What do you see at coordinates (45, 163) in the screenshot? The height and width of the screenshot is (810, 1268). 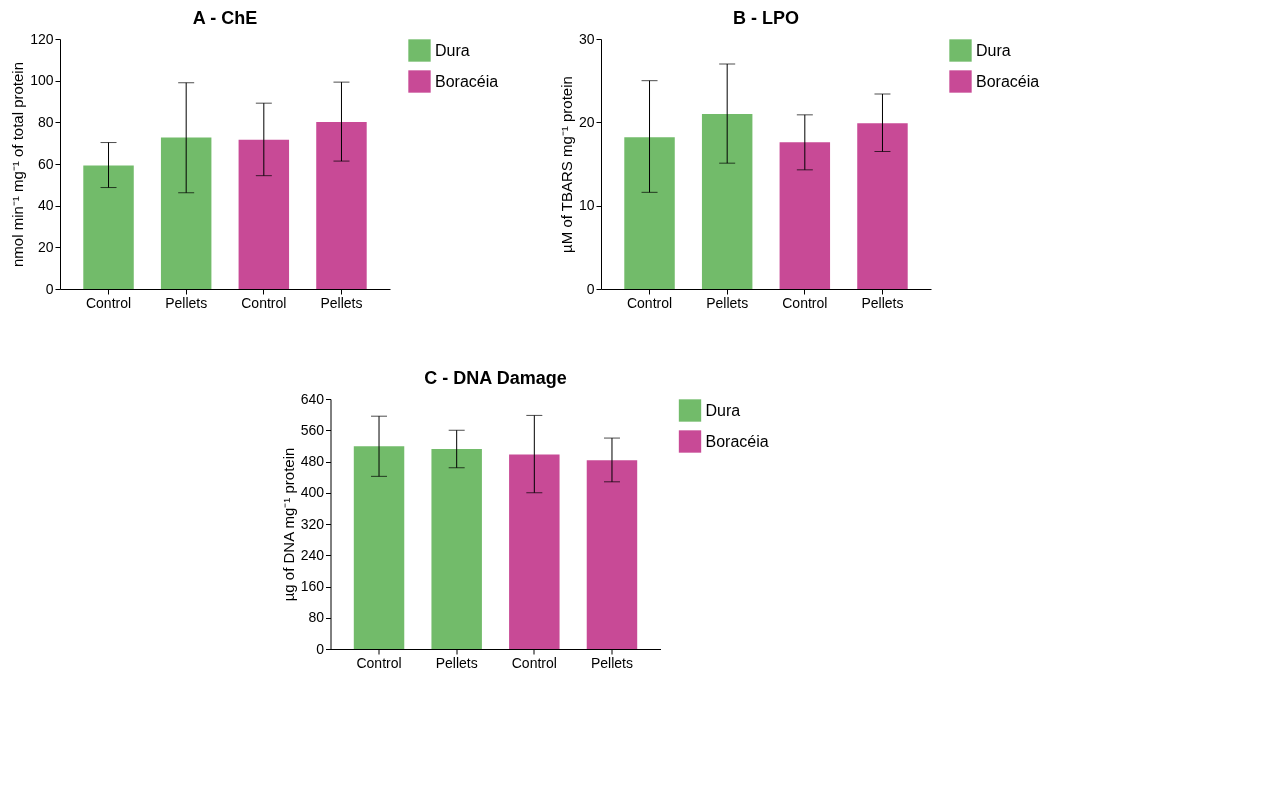 I see `y-tick-label: 60` at bounding box center [45, 163].